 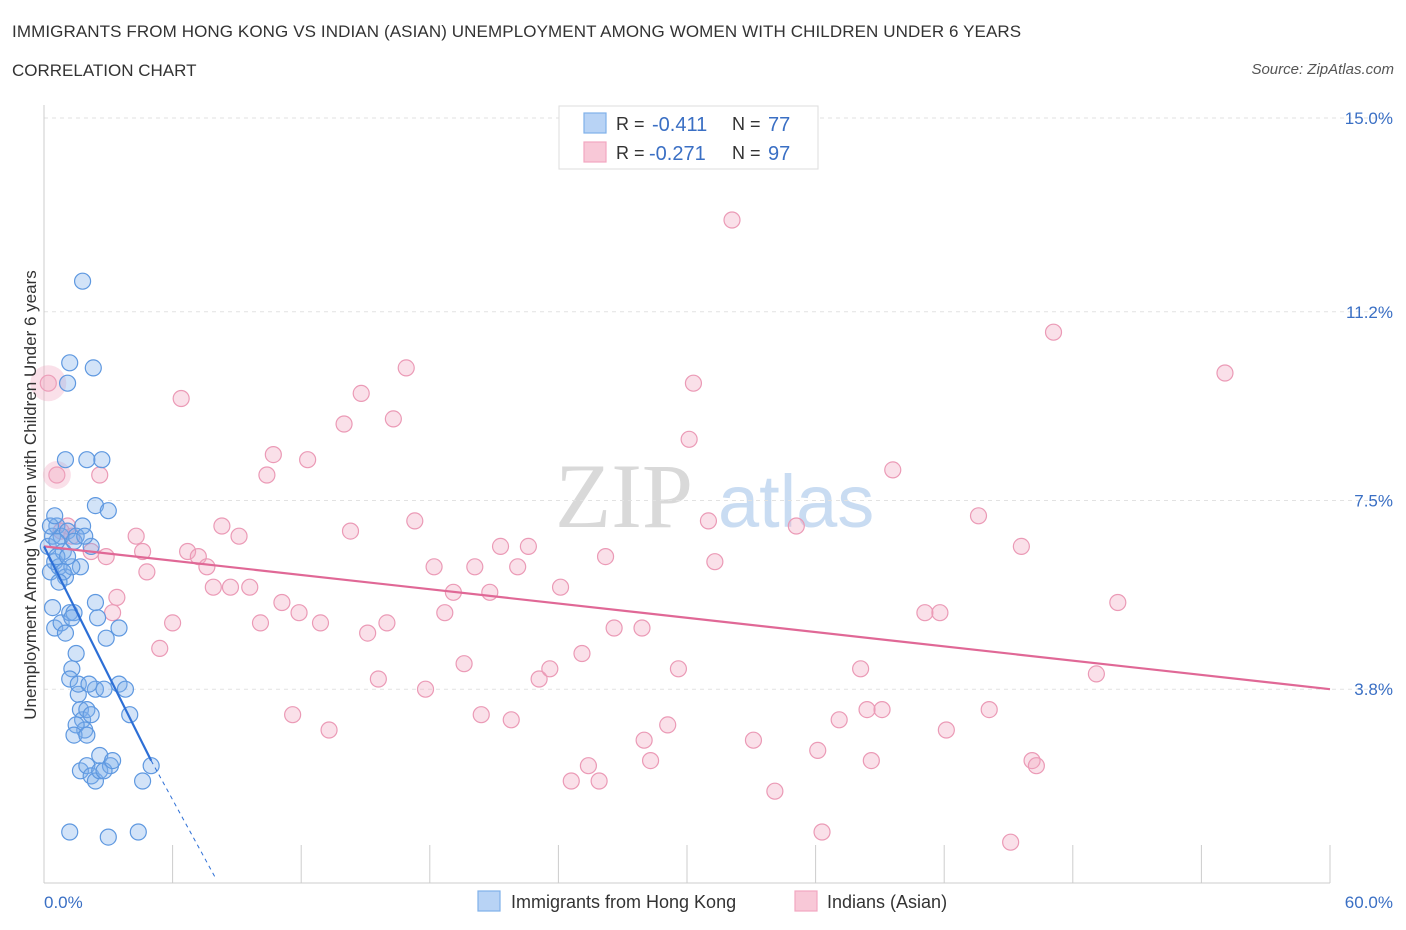 What do you see at coordinates (796, 501) in the screenshot?
I see `watermark-atlas: atlas` at bounding box center [796, 501].